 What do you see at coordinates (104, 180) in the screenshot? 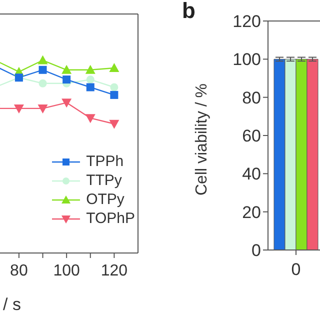
I see `legend-label: TTPy` at bounding box center [104, 180].